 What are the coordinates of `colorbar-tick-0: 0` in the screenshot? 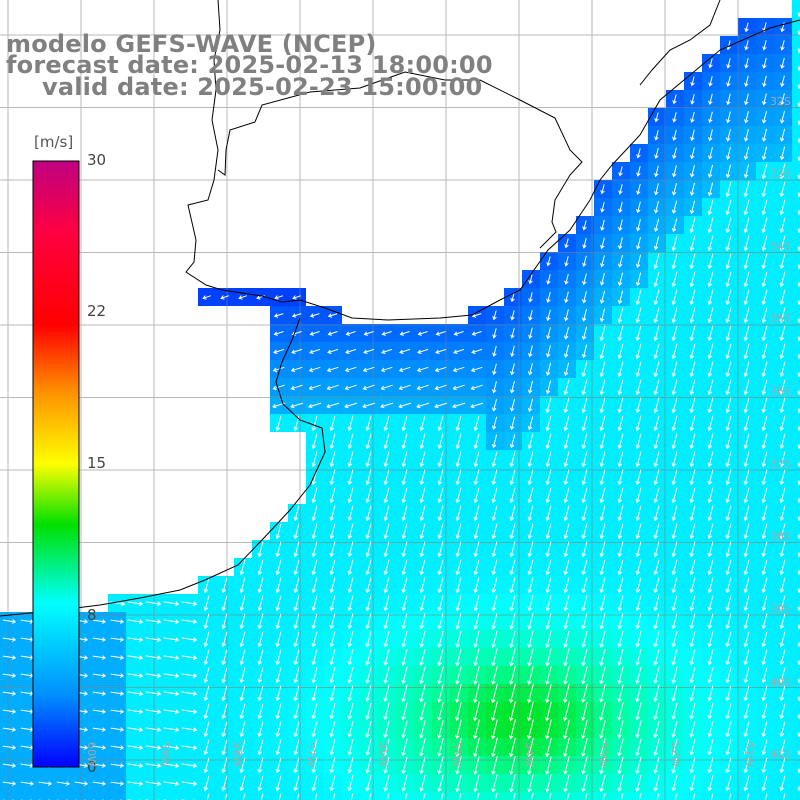 It's located at (92, 767).